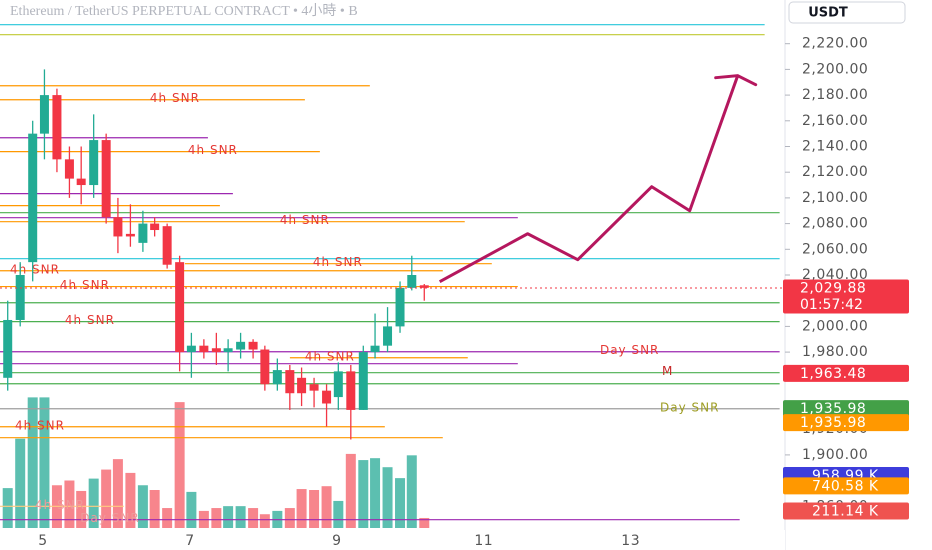 The image size is (932, 550). Describe the element at coordinates (835, 69) in the screenshot. I see `y-tick-label: 2,200.00` at that location.